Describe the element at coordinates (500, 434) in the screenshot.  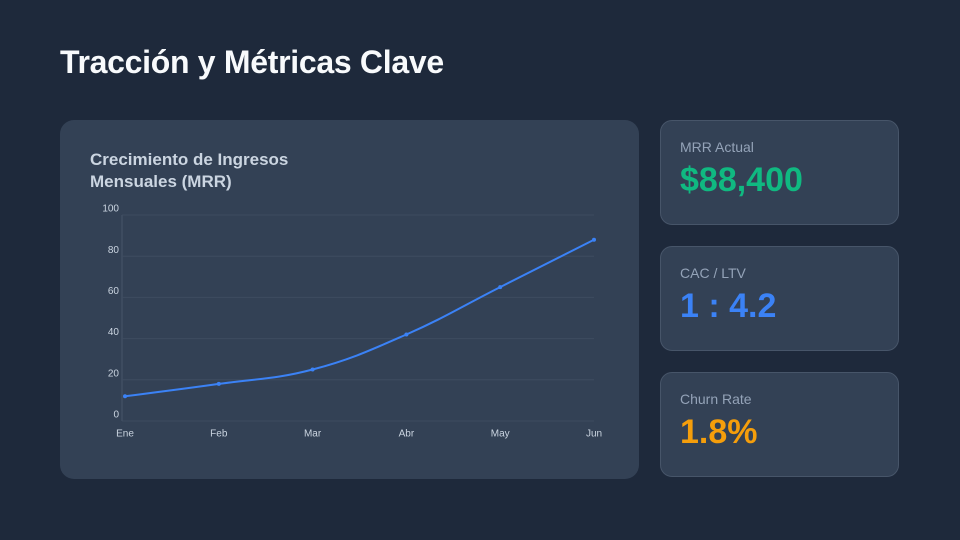
I see `x-tick-label: May` at that location.